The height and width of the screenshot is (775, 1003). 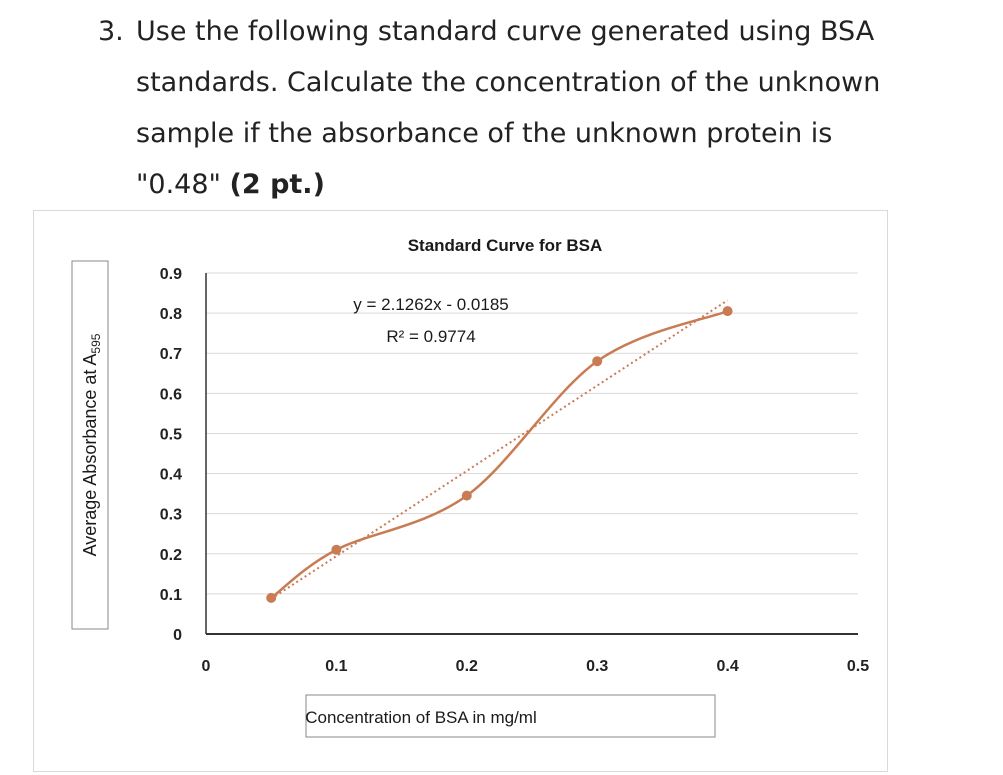 I want to click on y-tick-label: 0.7, so click(x=171, y=354).